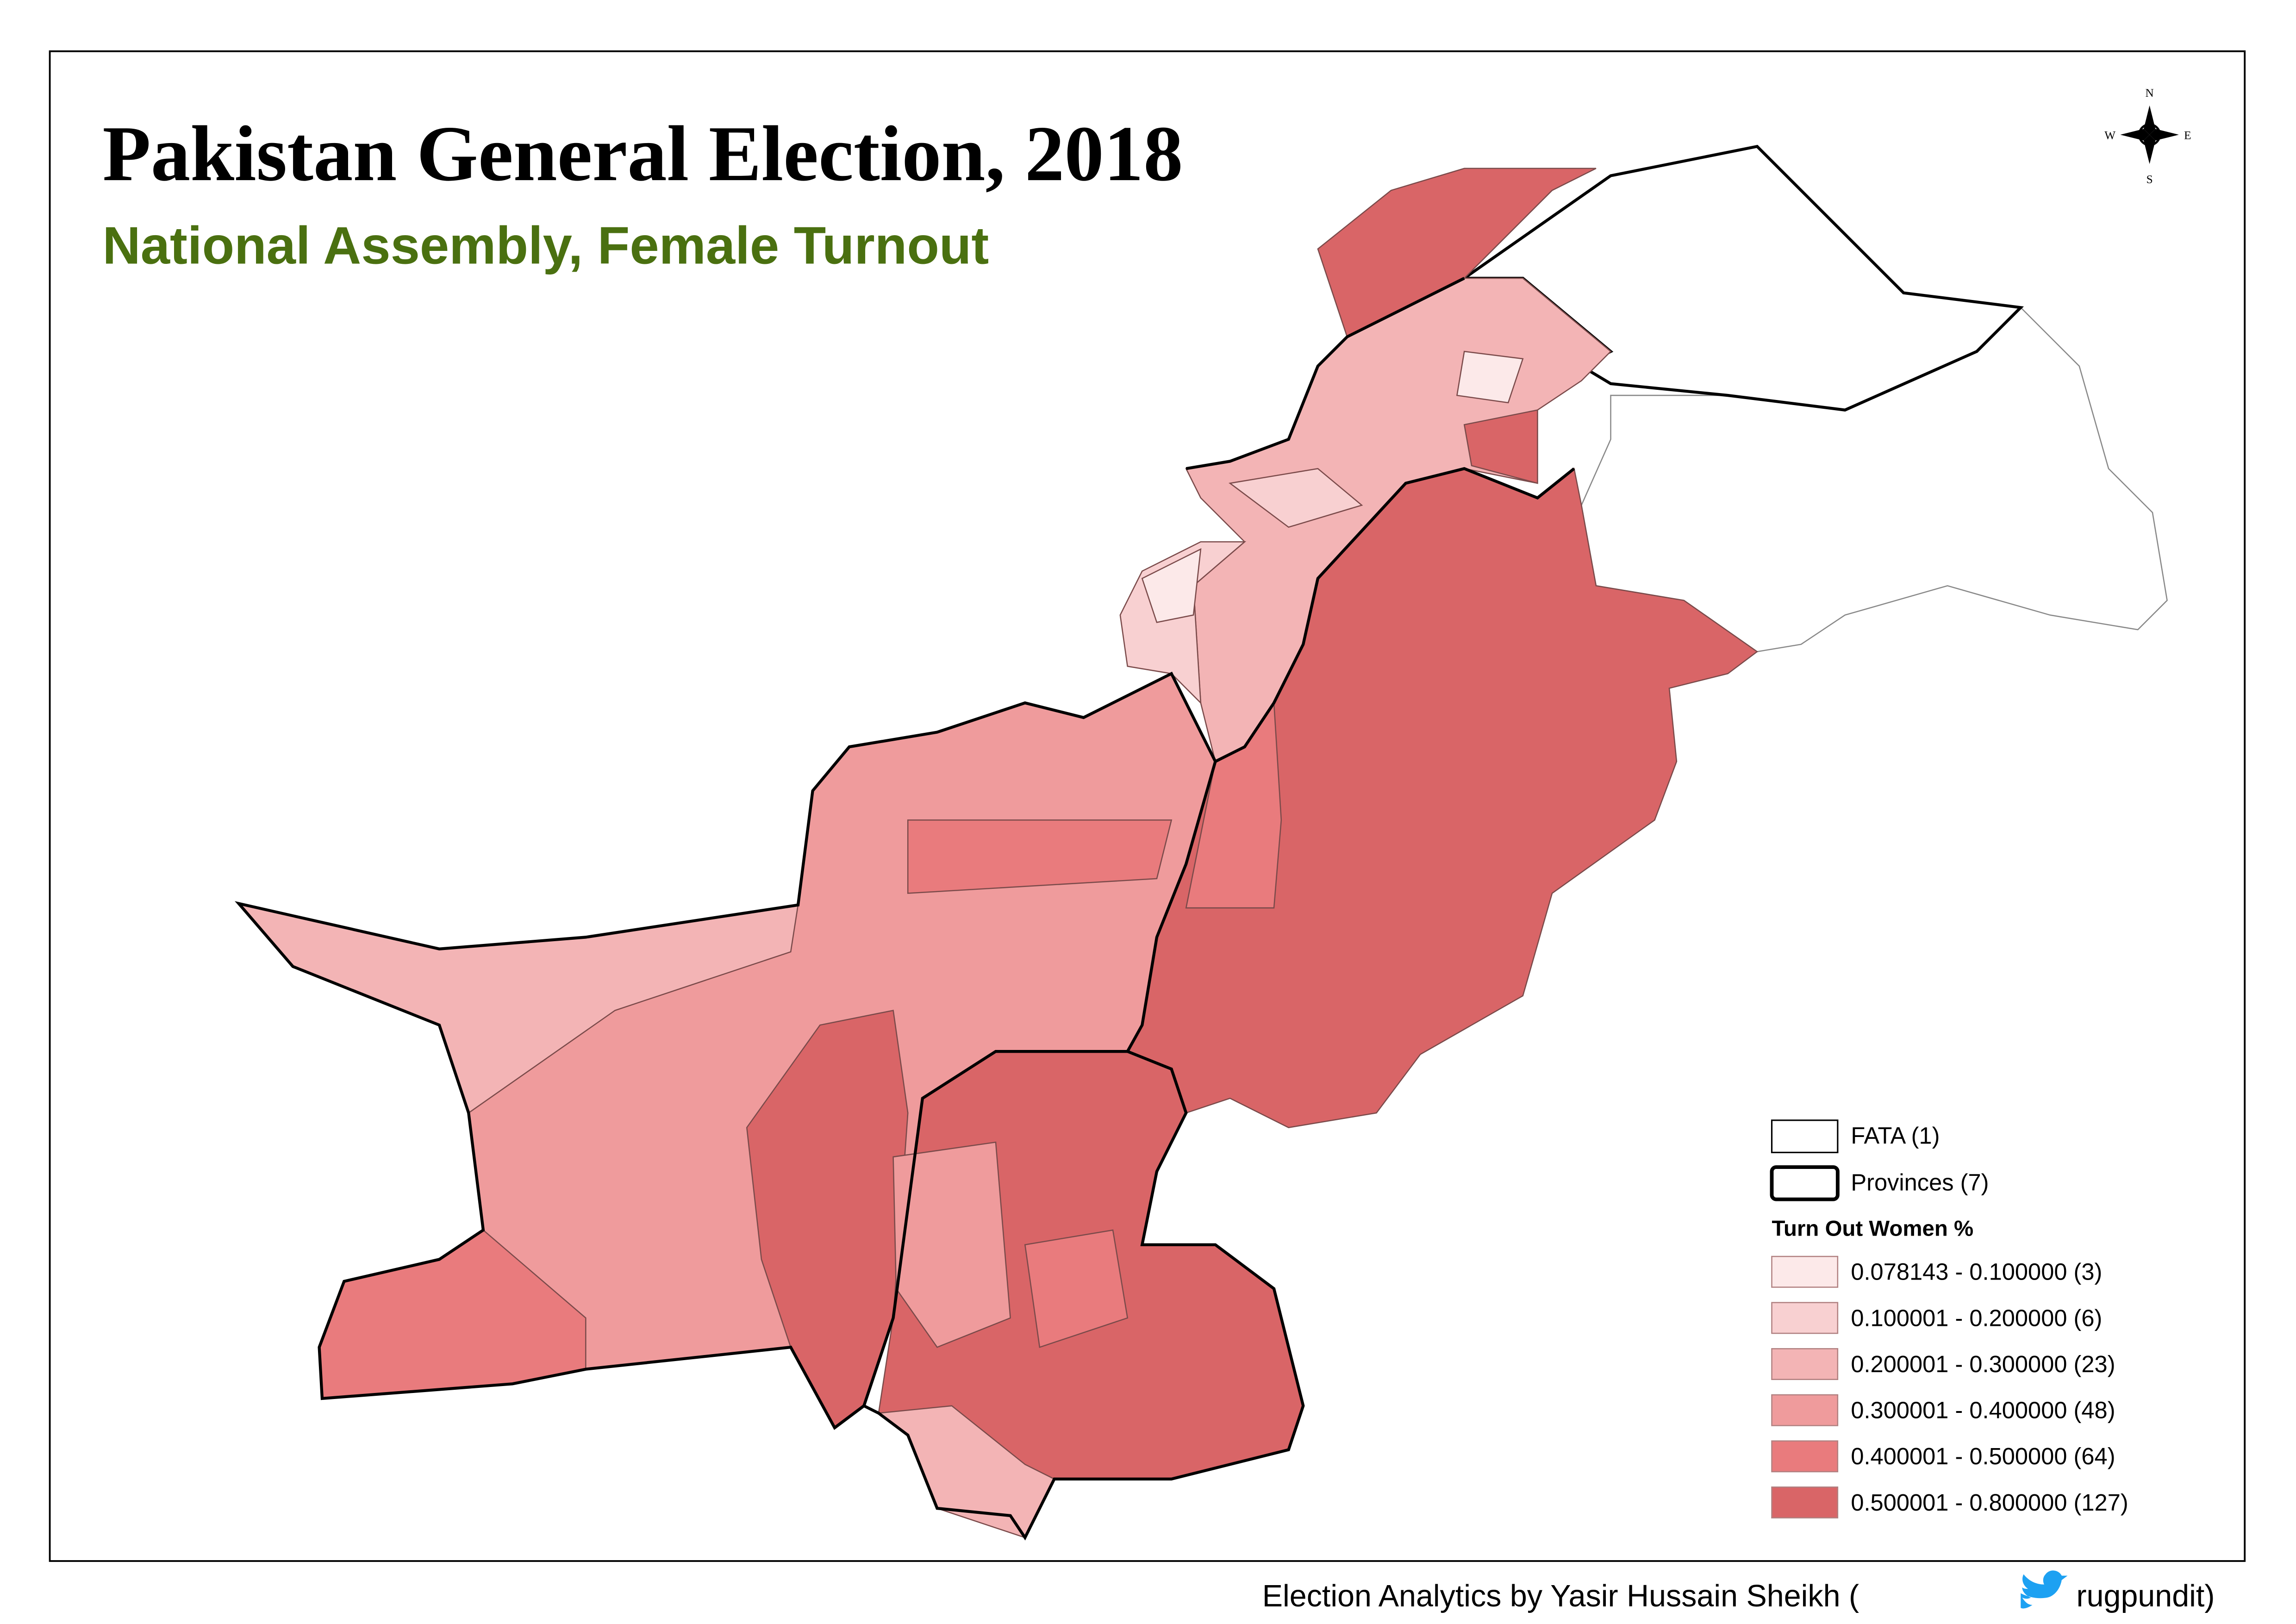  Describe the element at coordinates (1920, 1182) in the screenshot. I see `legend-label: Provinces (7)` at that location.